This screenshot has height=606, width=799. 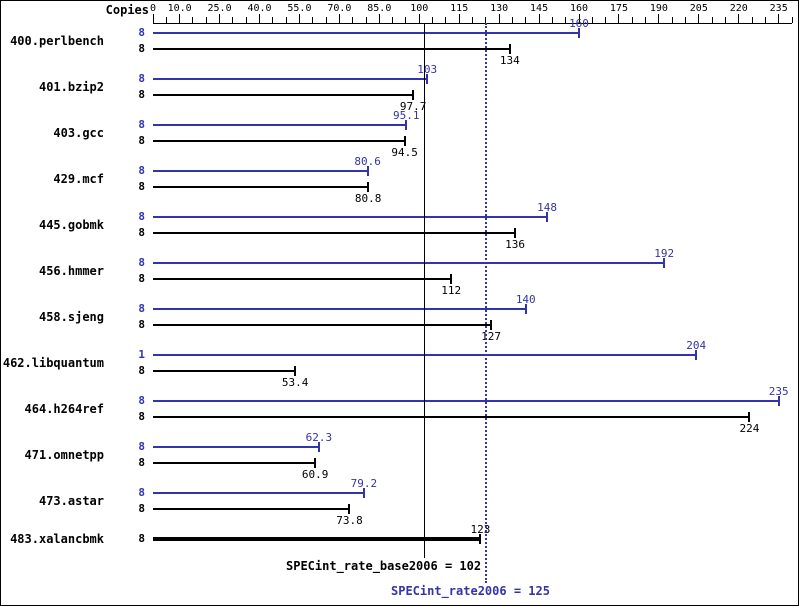 What do you see at coordinates (71, 317) in the screenshot?
I see `benchmark-label: 458.sjeng` at bounding box center [71, 317].